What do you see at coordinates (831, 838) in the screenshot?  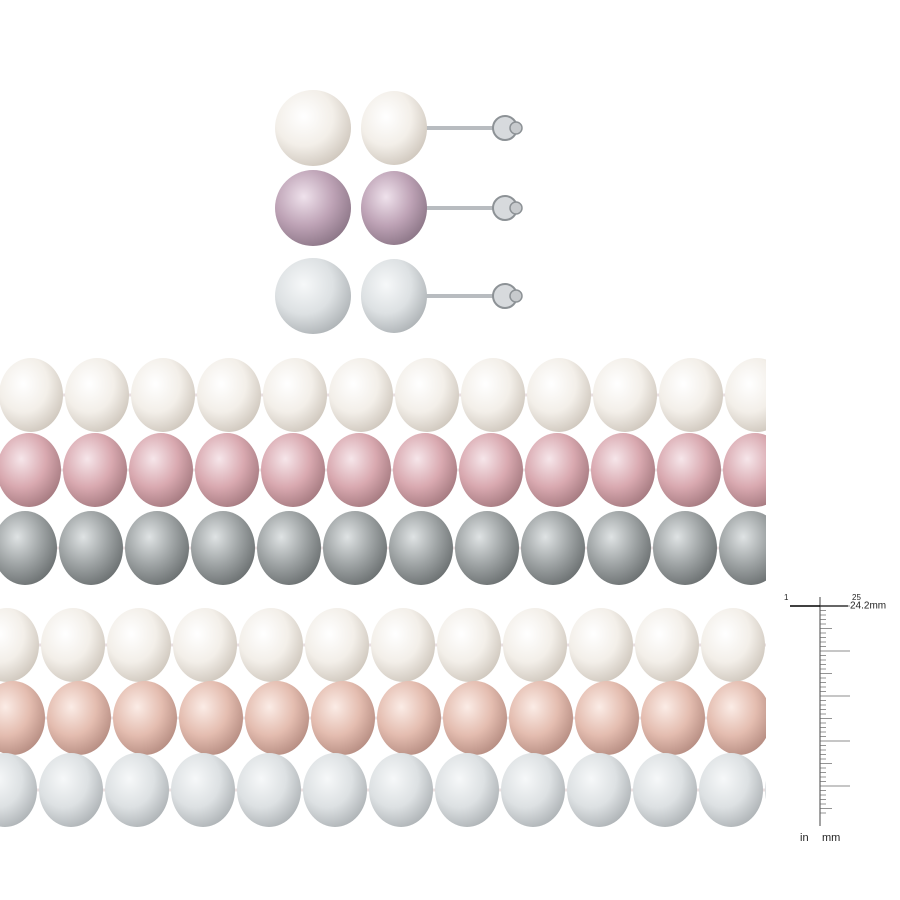 I see `unit-label: mm` at bounding box center [831, 838].